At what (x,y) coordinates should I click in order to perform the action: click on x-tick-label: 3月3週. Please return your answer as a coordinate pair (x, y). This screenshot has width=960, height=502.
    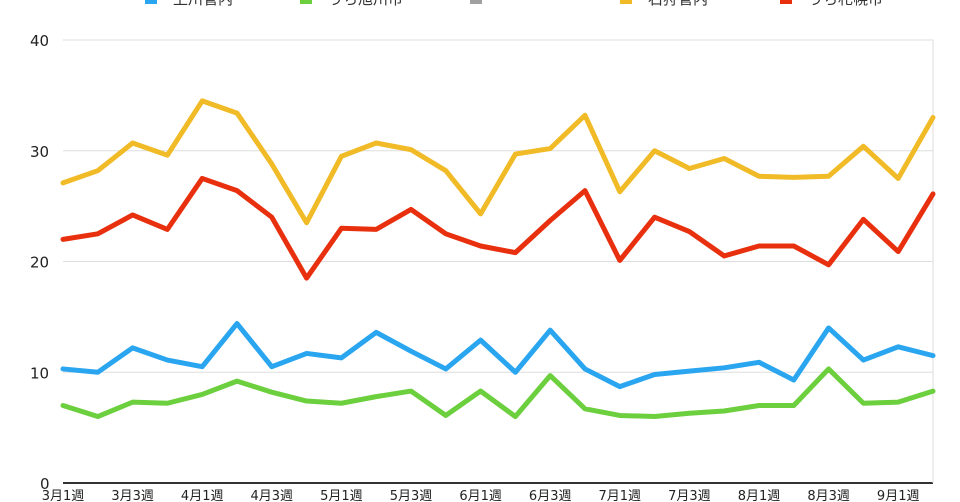
    Looking at the image, I should click on (132, 495).